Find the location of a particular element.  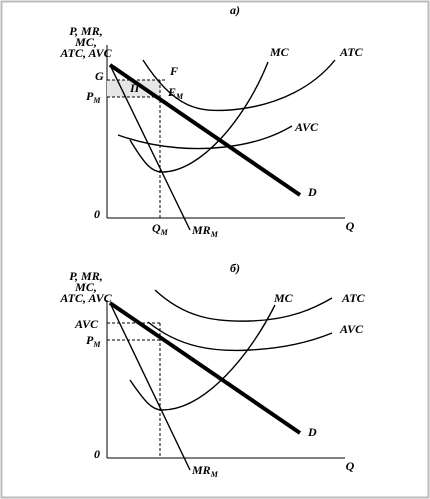

x-label: QM is located at coordinates (160, 229).